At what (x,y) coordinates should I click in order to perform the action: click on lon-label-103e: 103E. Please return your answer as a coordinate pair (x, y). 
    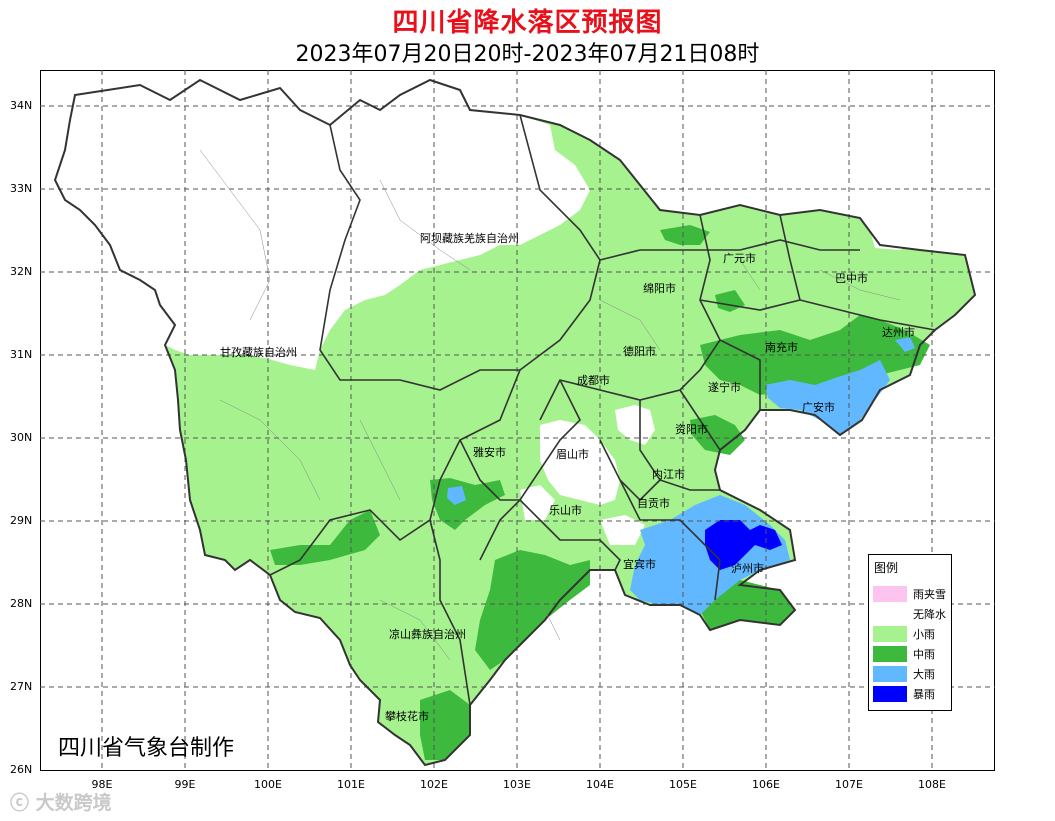
    Looking at the image, I should click on (517, 784).